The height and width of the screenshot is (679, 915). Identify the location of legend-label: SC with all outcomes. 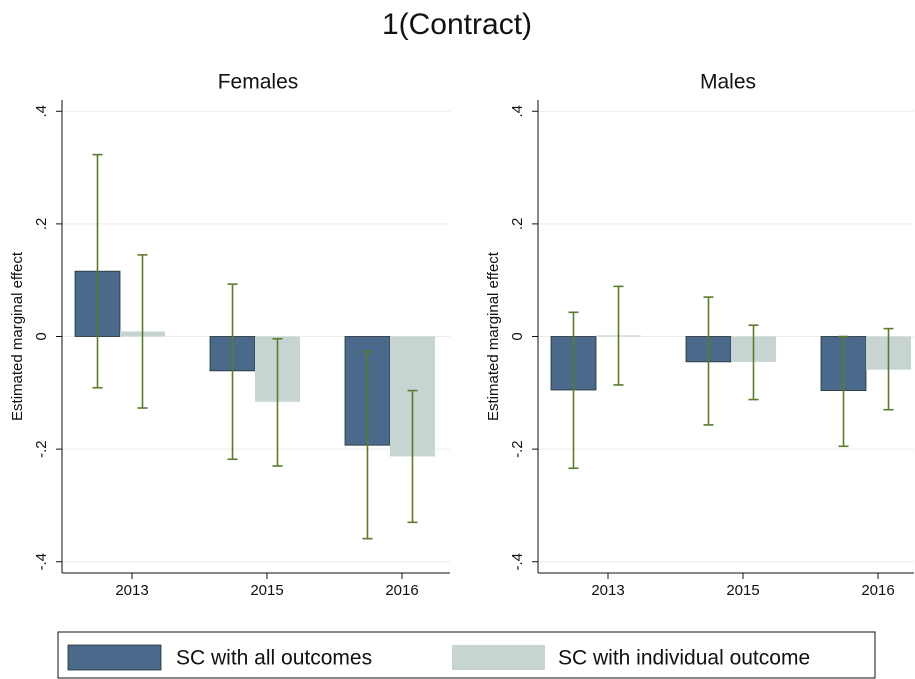
(274, 658).